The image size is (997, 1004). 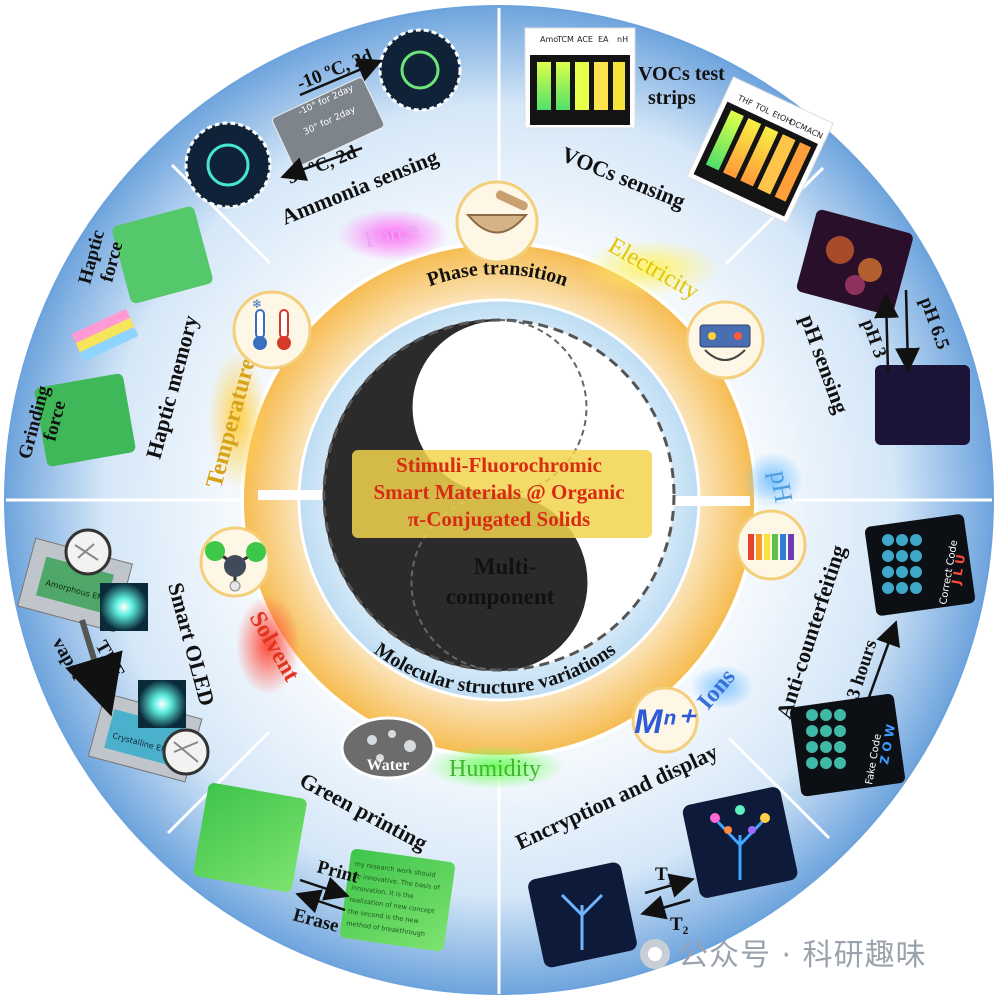 What do you see at coordinates (700, 501) in the screenshot?
I see `right-divider-bar` at bounding box center [700, 501].